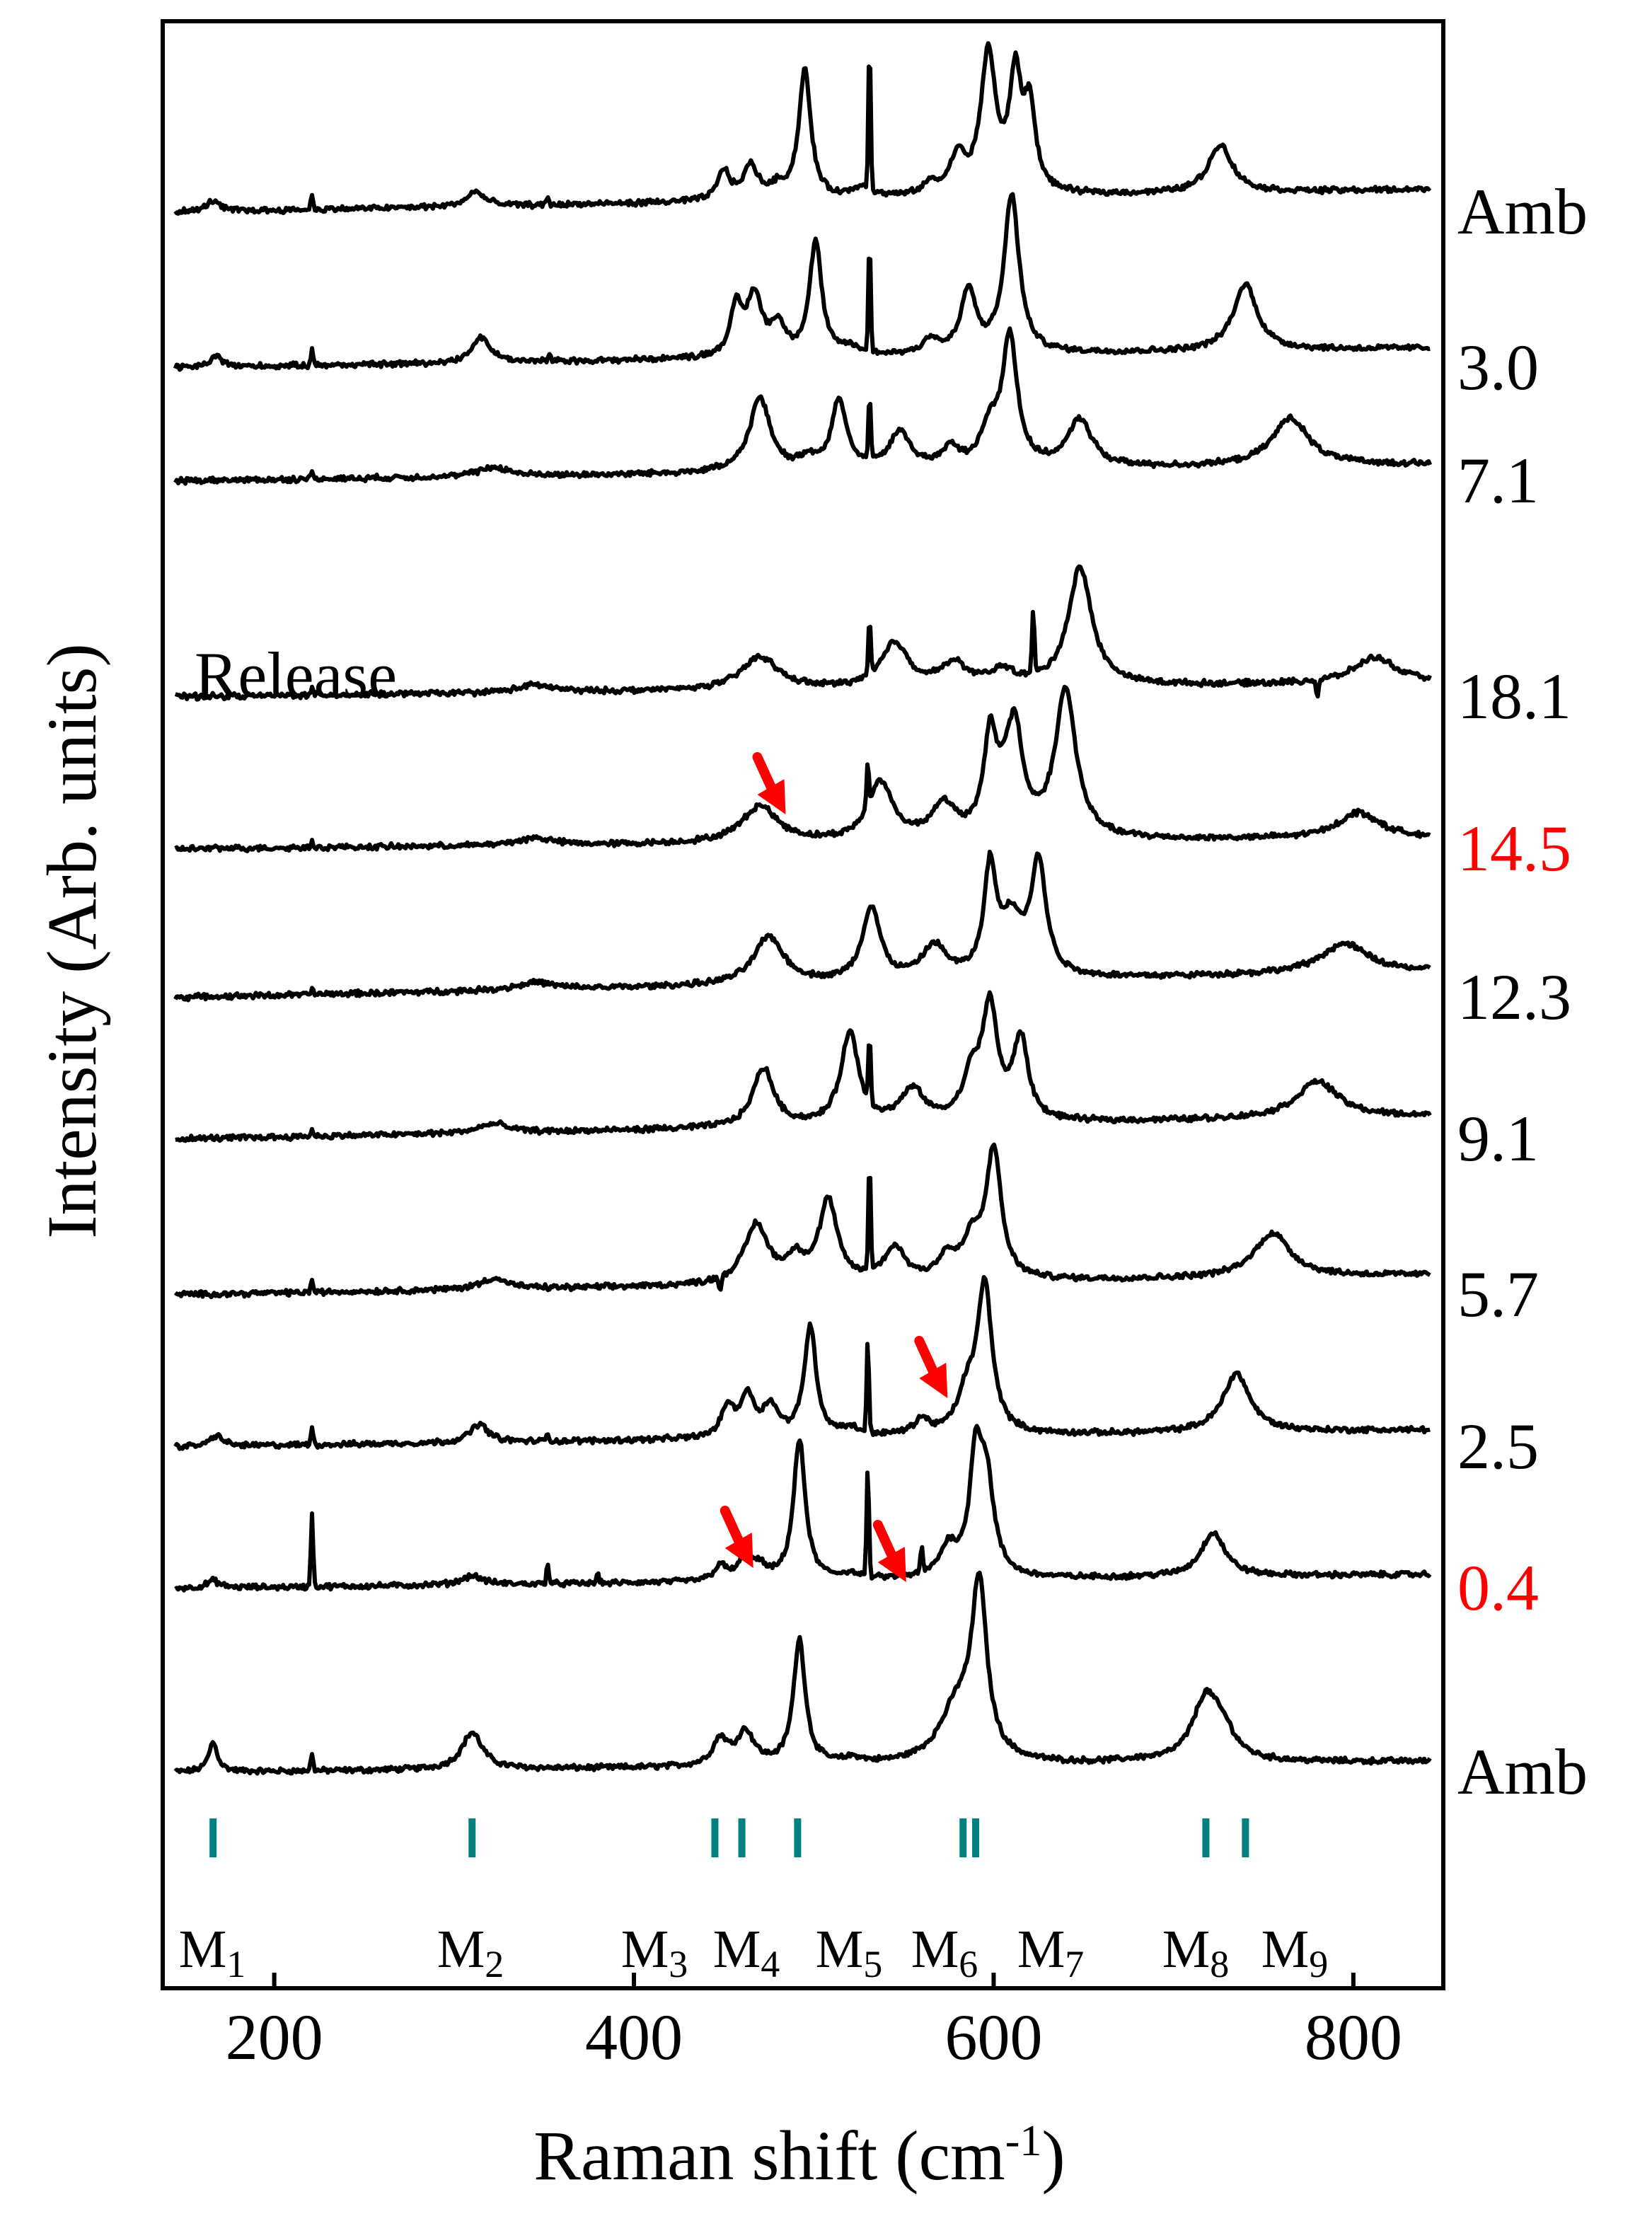 This screenshot has height=2238, width=1652. I want to click on trace-3.0-9, so click(802, 282).